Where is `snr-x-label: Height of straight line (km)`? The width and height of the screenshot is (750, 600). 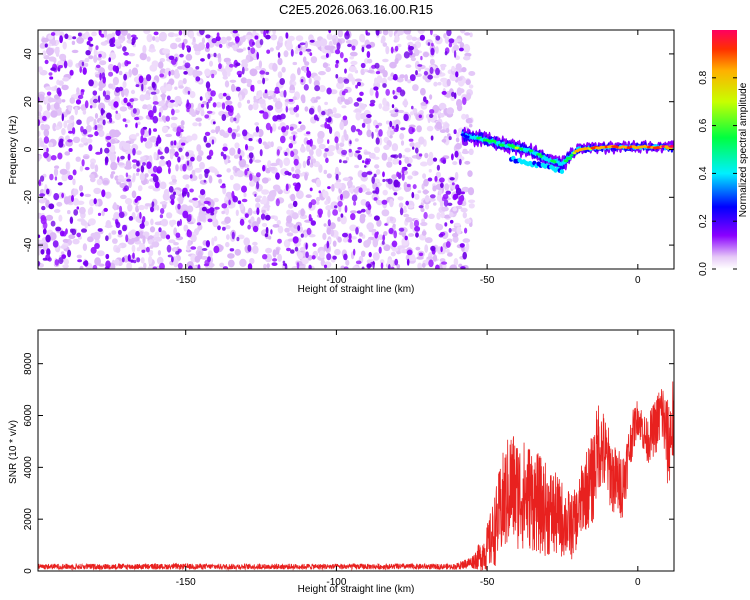
snr-x-label: Height of straight line (km) is located at coordinates (356, 589).